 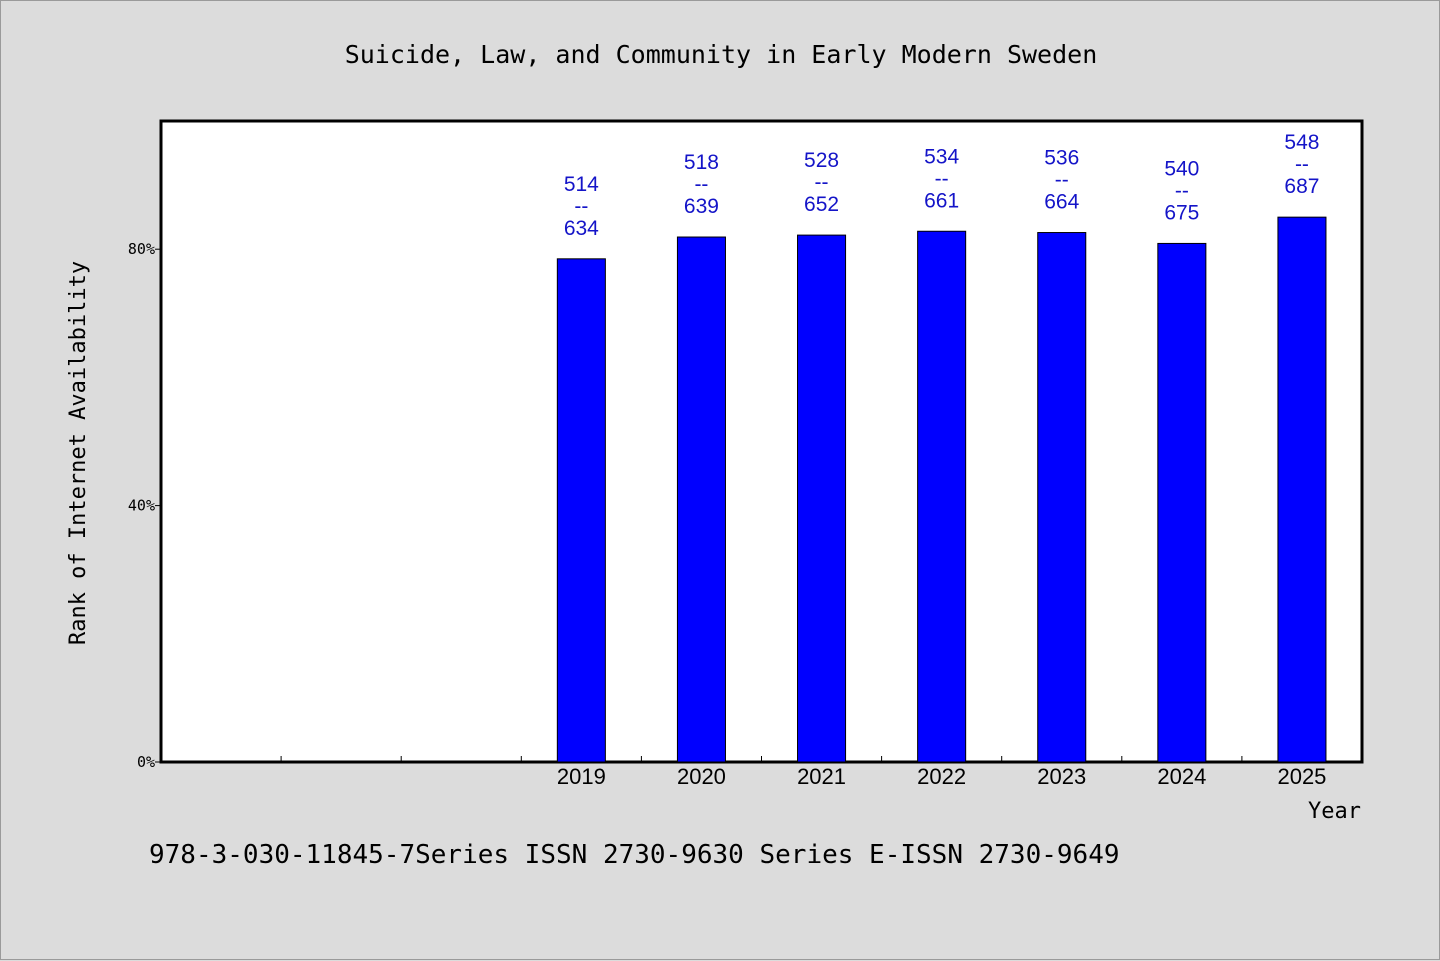 What do you see at coordinates (701, 206) in the screenshot?
I see `data-label: 639` at bounding box center [701, 206].